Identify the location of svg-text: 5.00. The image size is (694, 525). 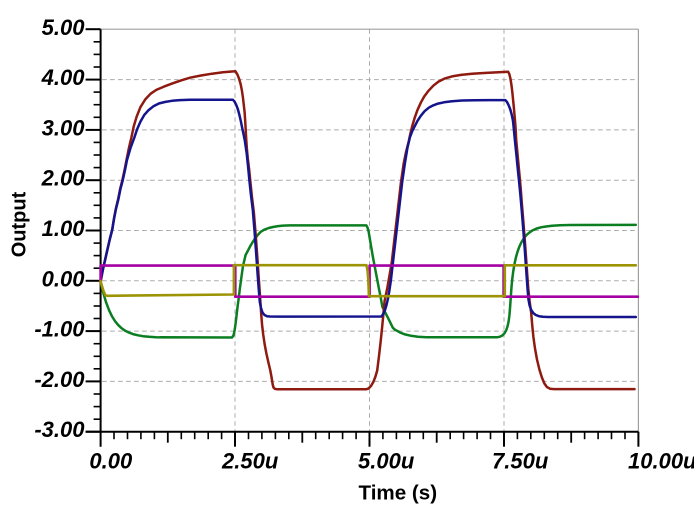
(64, 27).